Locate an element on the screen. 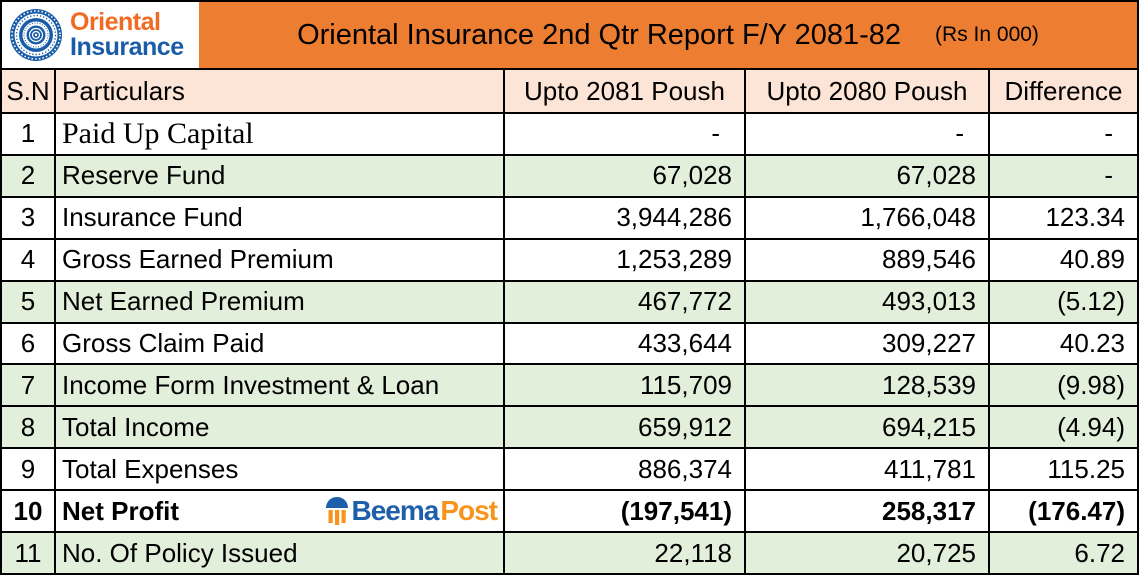 This screenshot has width=1139, height=575. difference-cell: 123.34 is located at coordinates (1085, 217).